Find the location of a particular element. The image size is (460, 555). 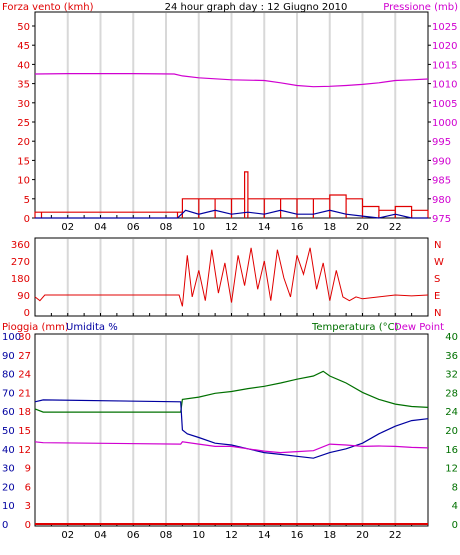

direction-y-tick: 90 is located at coordinates (23, 296).